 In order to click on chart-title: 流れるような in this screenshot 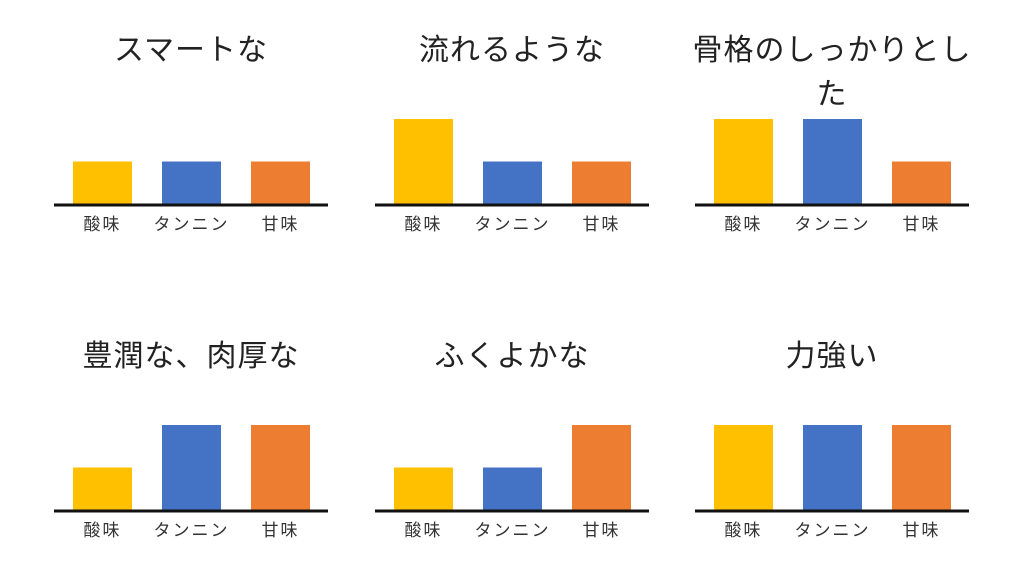, I will do `click(512, 50)`.